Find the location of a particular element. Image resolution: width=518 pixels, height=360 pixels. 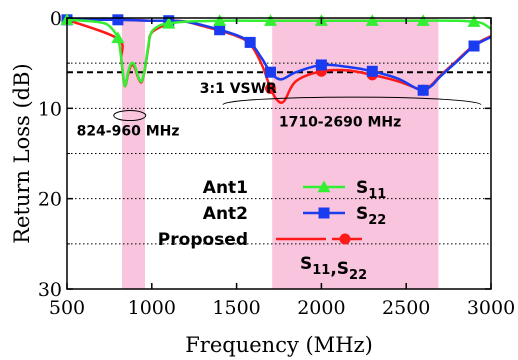

legend-marker-proposed is located at coordinates (345, 239).